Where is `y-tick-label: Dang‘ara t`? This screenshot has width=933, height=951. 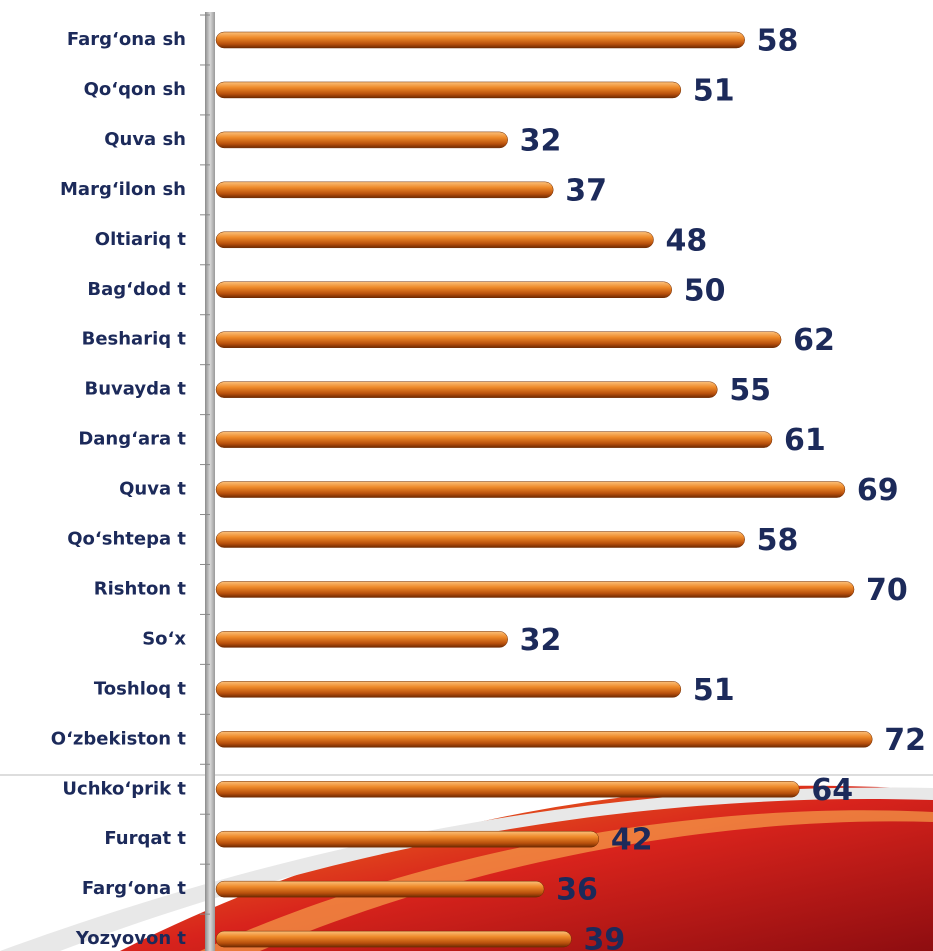
y-tick-label: Dang‘ara t is located at coordinates (132, 439).